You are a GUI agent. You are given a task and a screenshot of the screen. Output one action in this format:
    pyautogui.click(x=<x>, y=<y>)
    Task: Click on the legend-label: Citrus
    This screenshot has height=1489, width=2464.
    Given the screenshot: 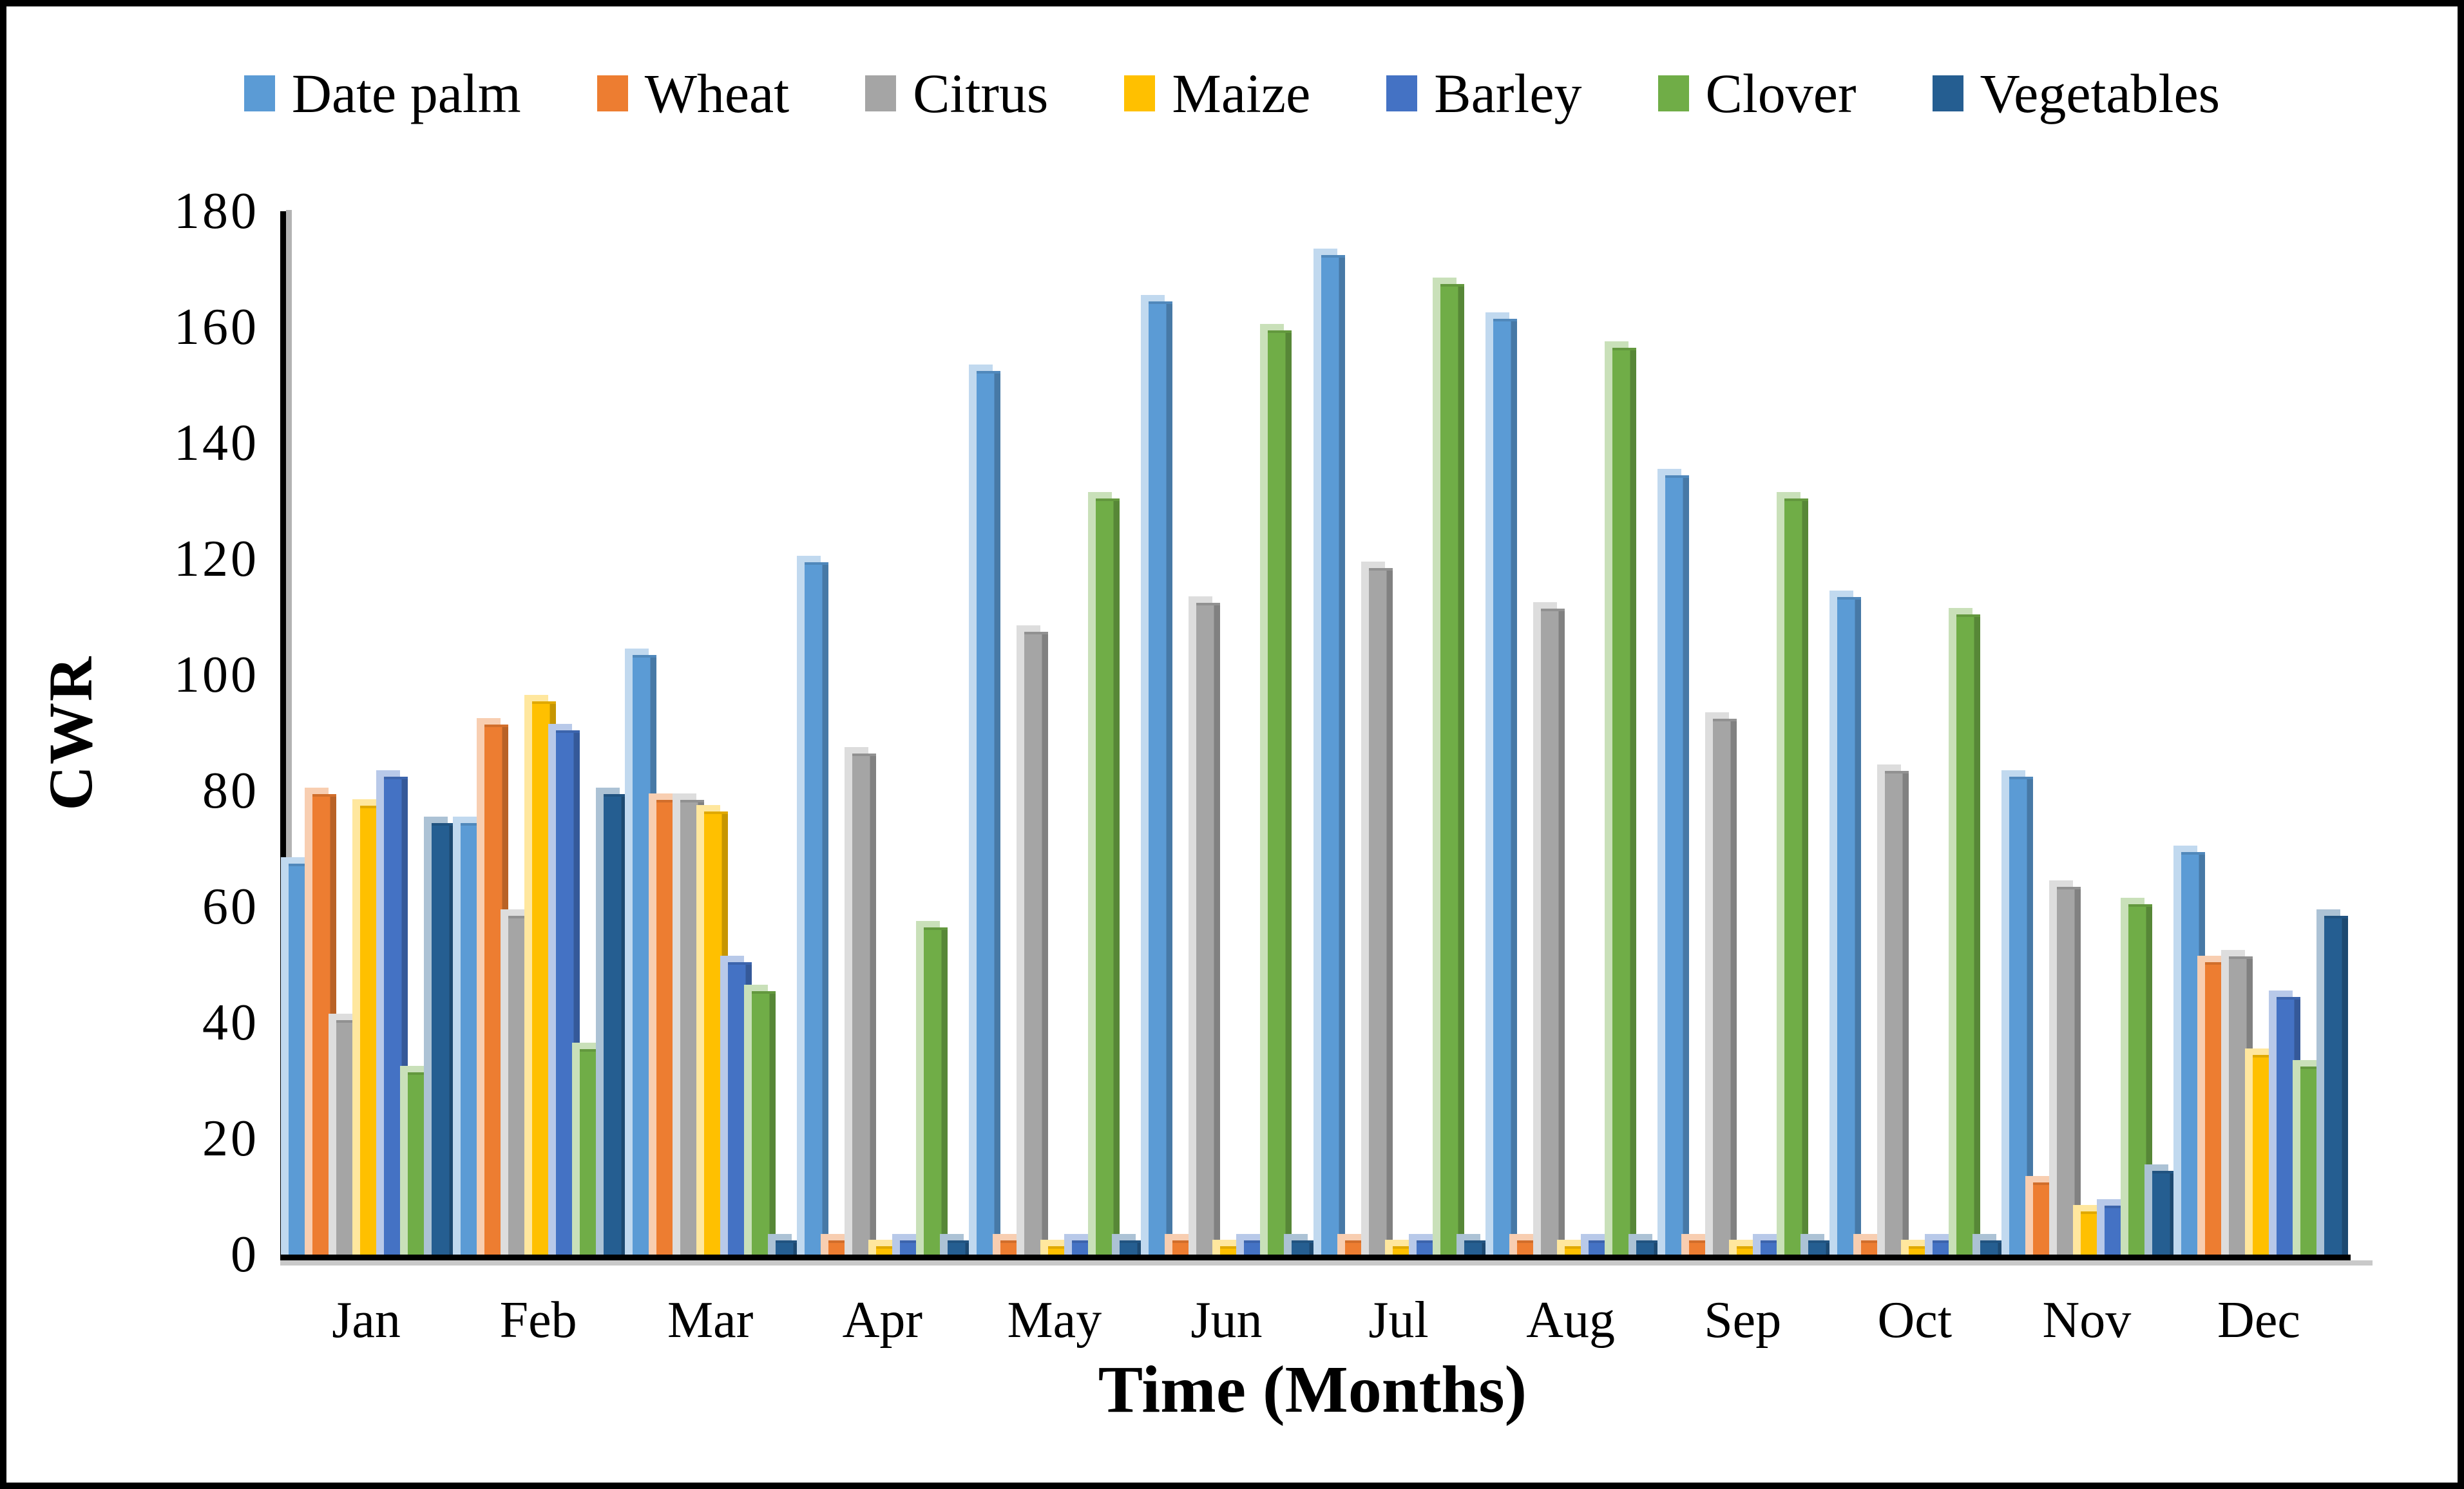 What is the action you would take?
    pyautogui.click(x=981, y=93)
    